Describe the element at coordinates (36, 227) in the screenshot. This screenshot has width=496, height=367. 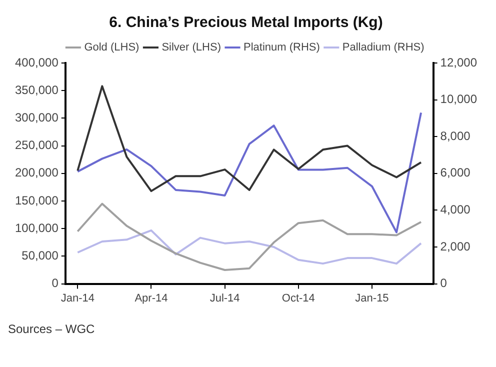
I see `y-tick-label: 100,000` at that location.